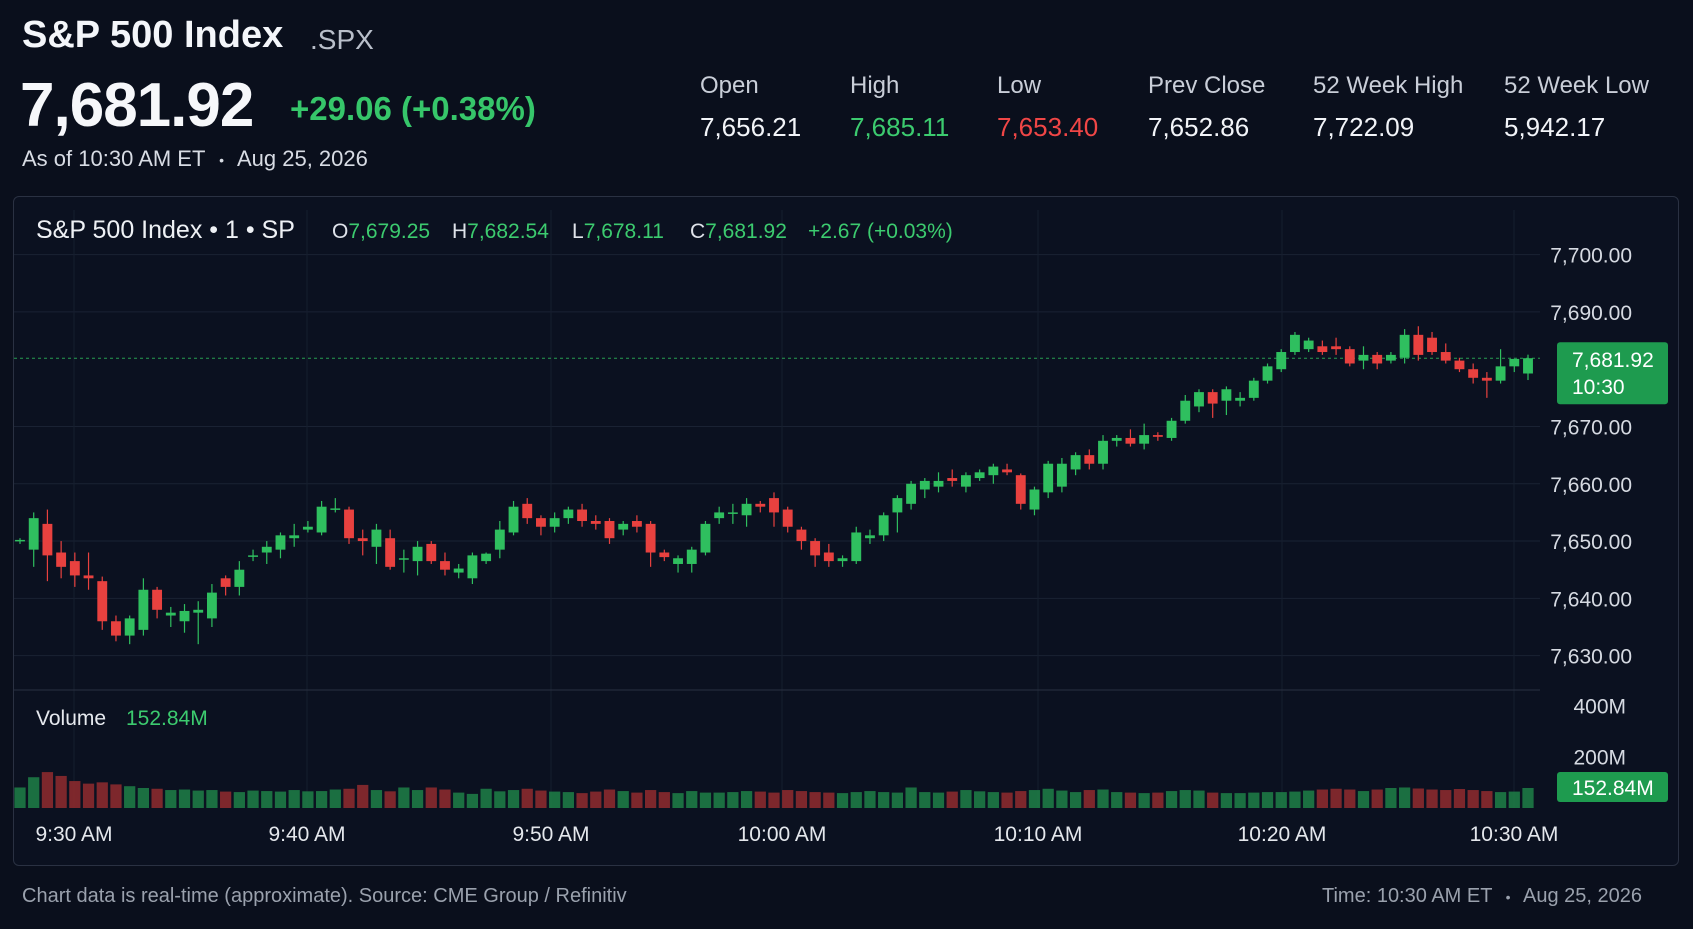 The height and width of the screenshot is (929, 1693). What do you see at coordinates (1048, 127) in the screenshot?
I see `stat-low-value: 7,653.40` at bounding box center [1048, 127].